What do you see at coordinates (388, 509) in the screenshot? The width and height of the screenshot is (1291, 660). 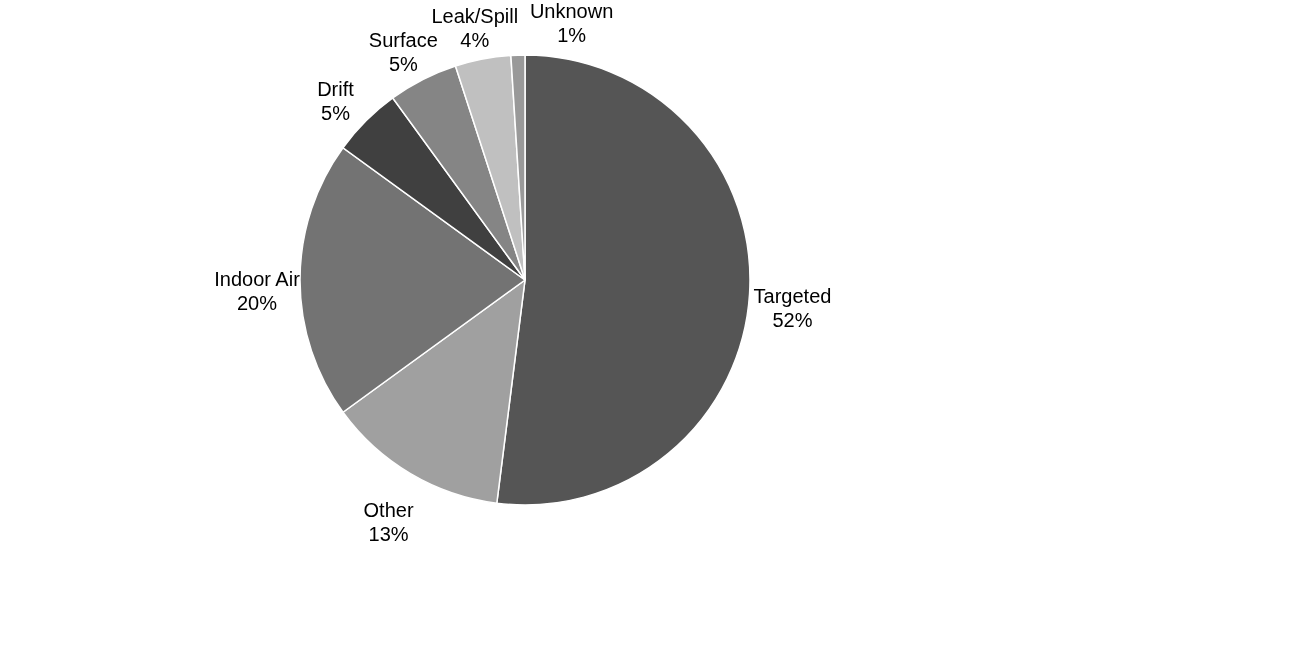 I see `slice-label: Other` at bounding box center [388, 509].